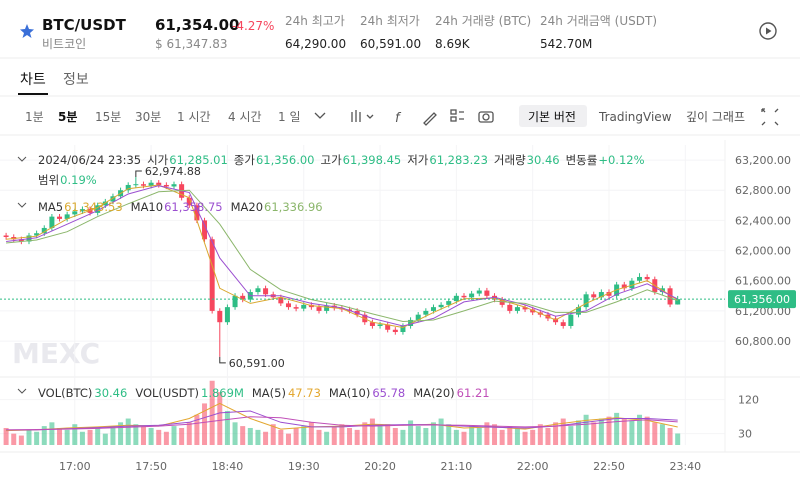  Describe the element at coordinates (108, 117) in the screenshot. I see `interval-button: 15분` at that location.